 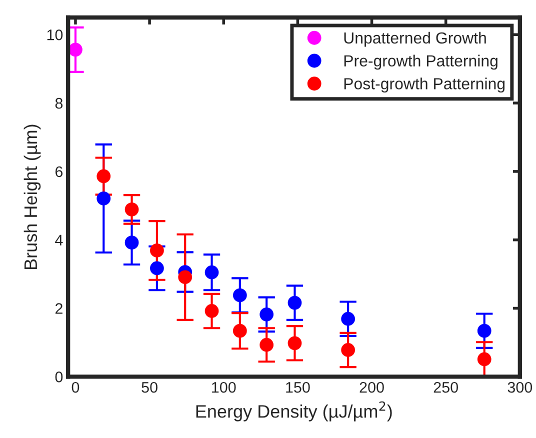 I want to click on legend-label: Unpatterned Growth, so click(x=415, y=39).